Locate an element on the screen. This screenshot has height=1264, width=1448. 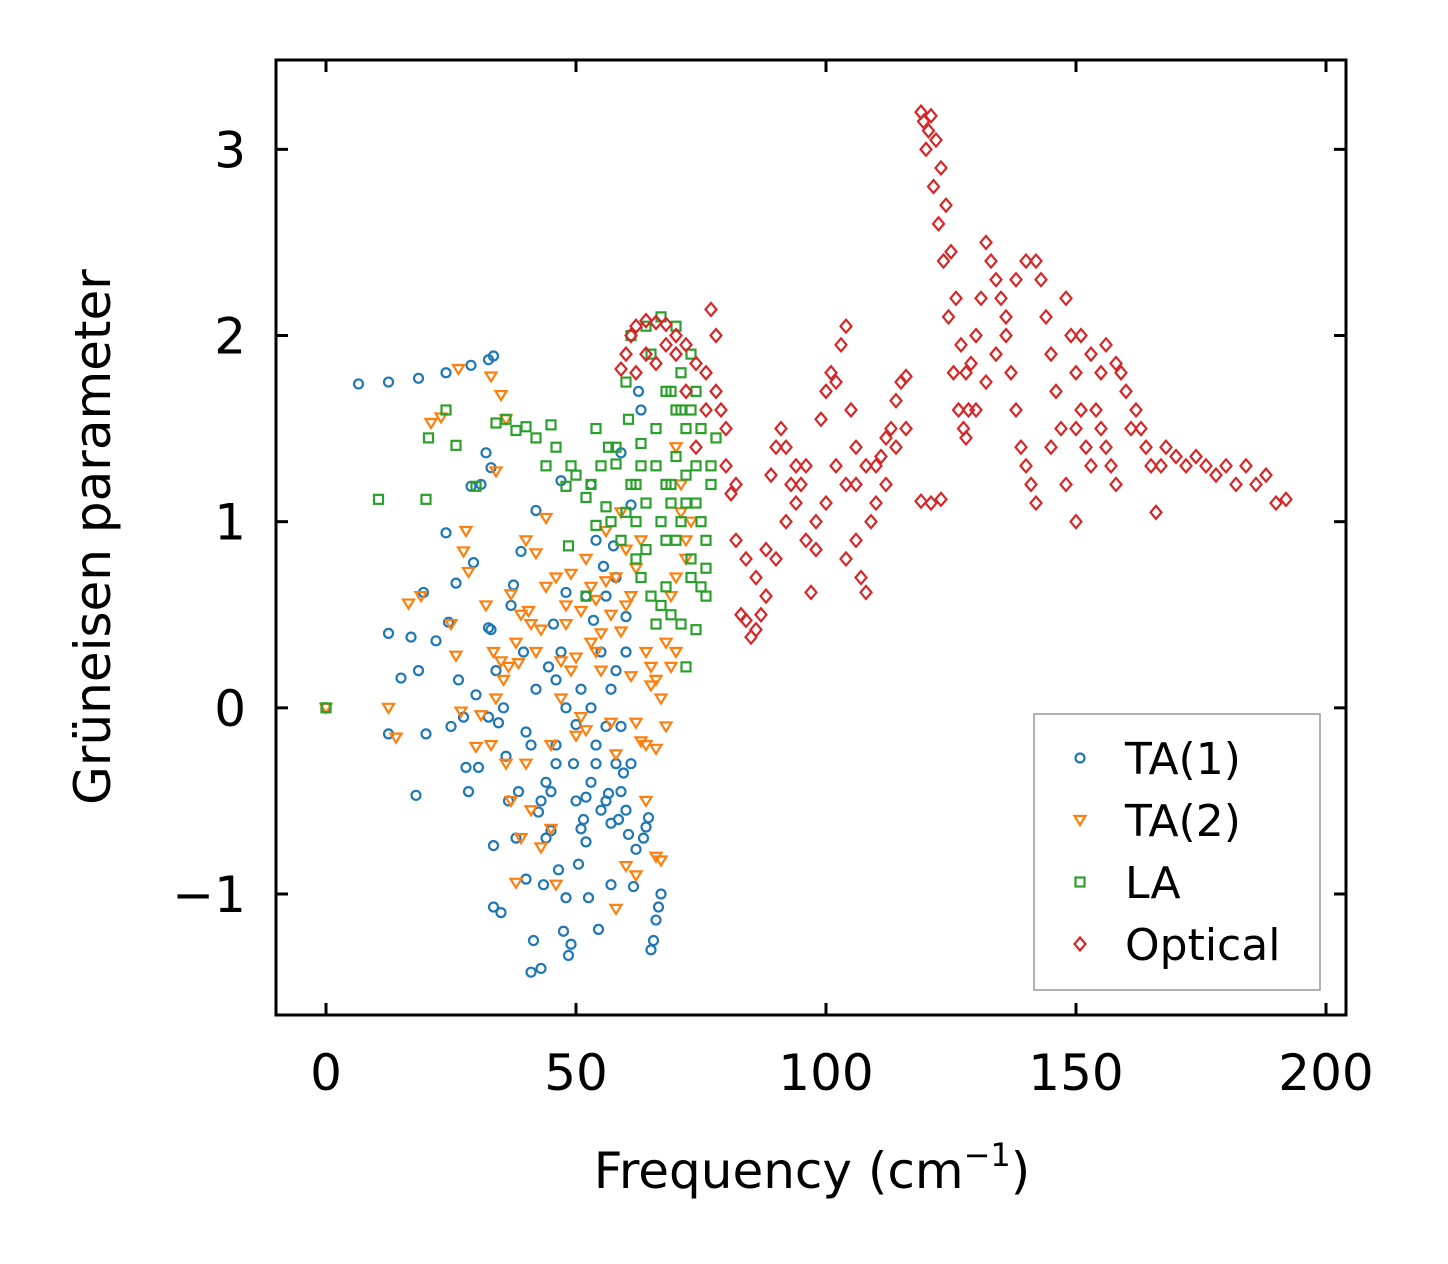
x-axis-label-end: ) is located at coordinates (1021, 1171).